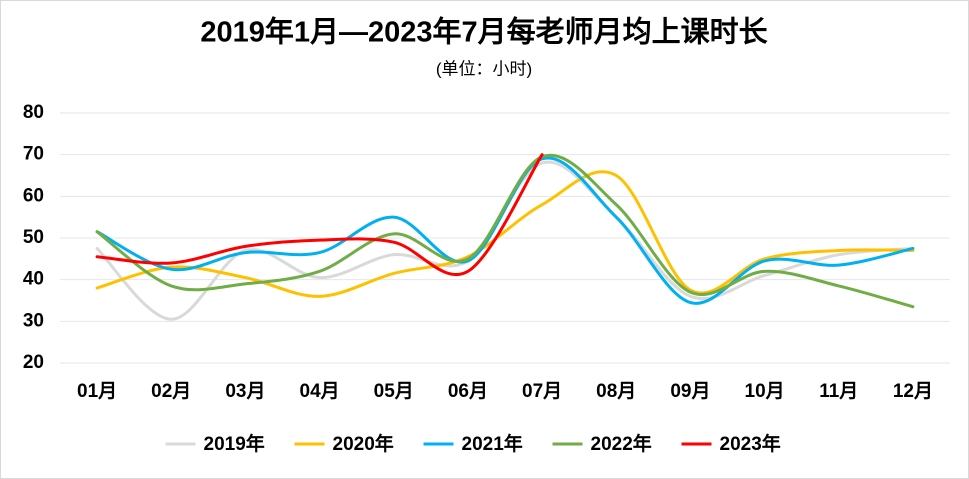 This screenshot has width=969, height=479. I want to click on legend-label: 2023年, so click(750, 443).